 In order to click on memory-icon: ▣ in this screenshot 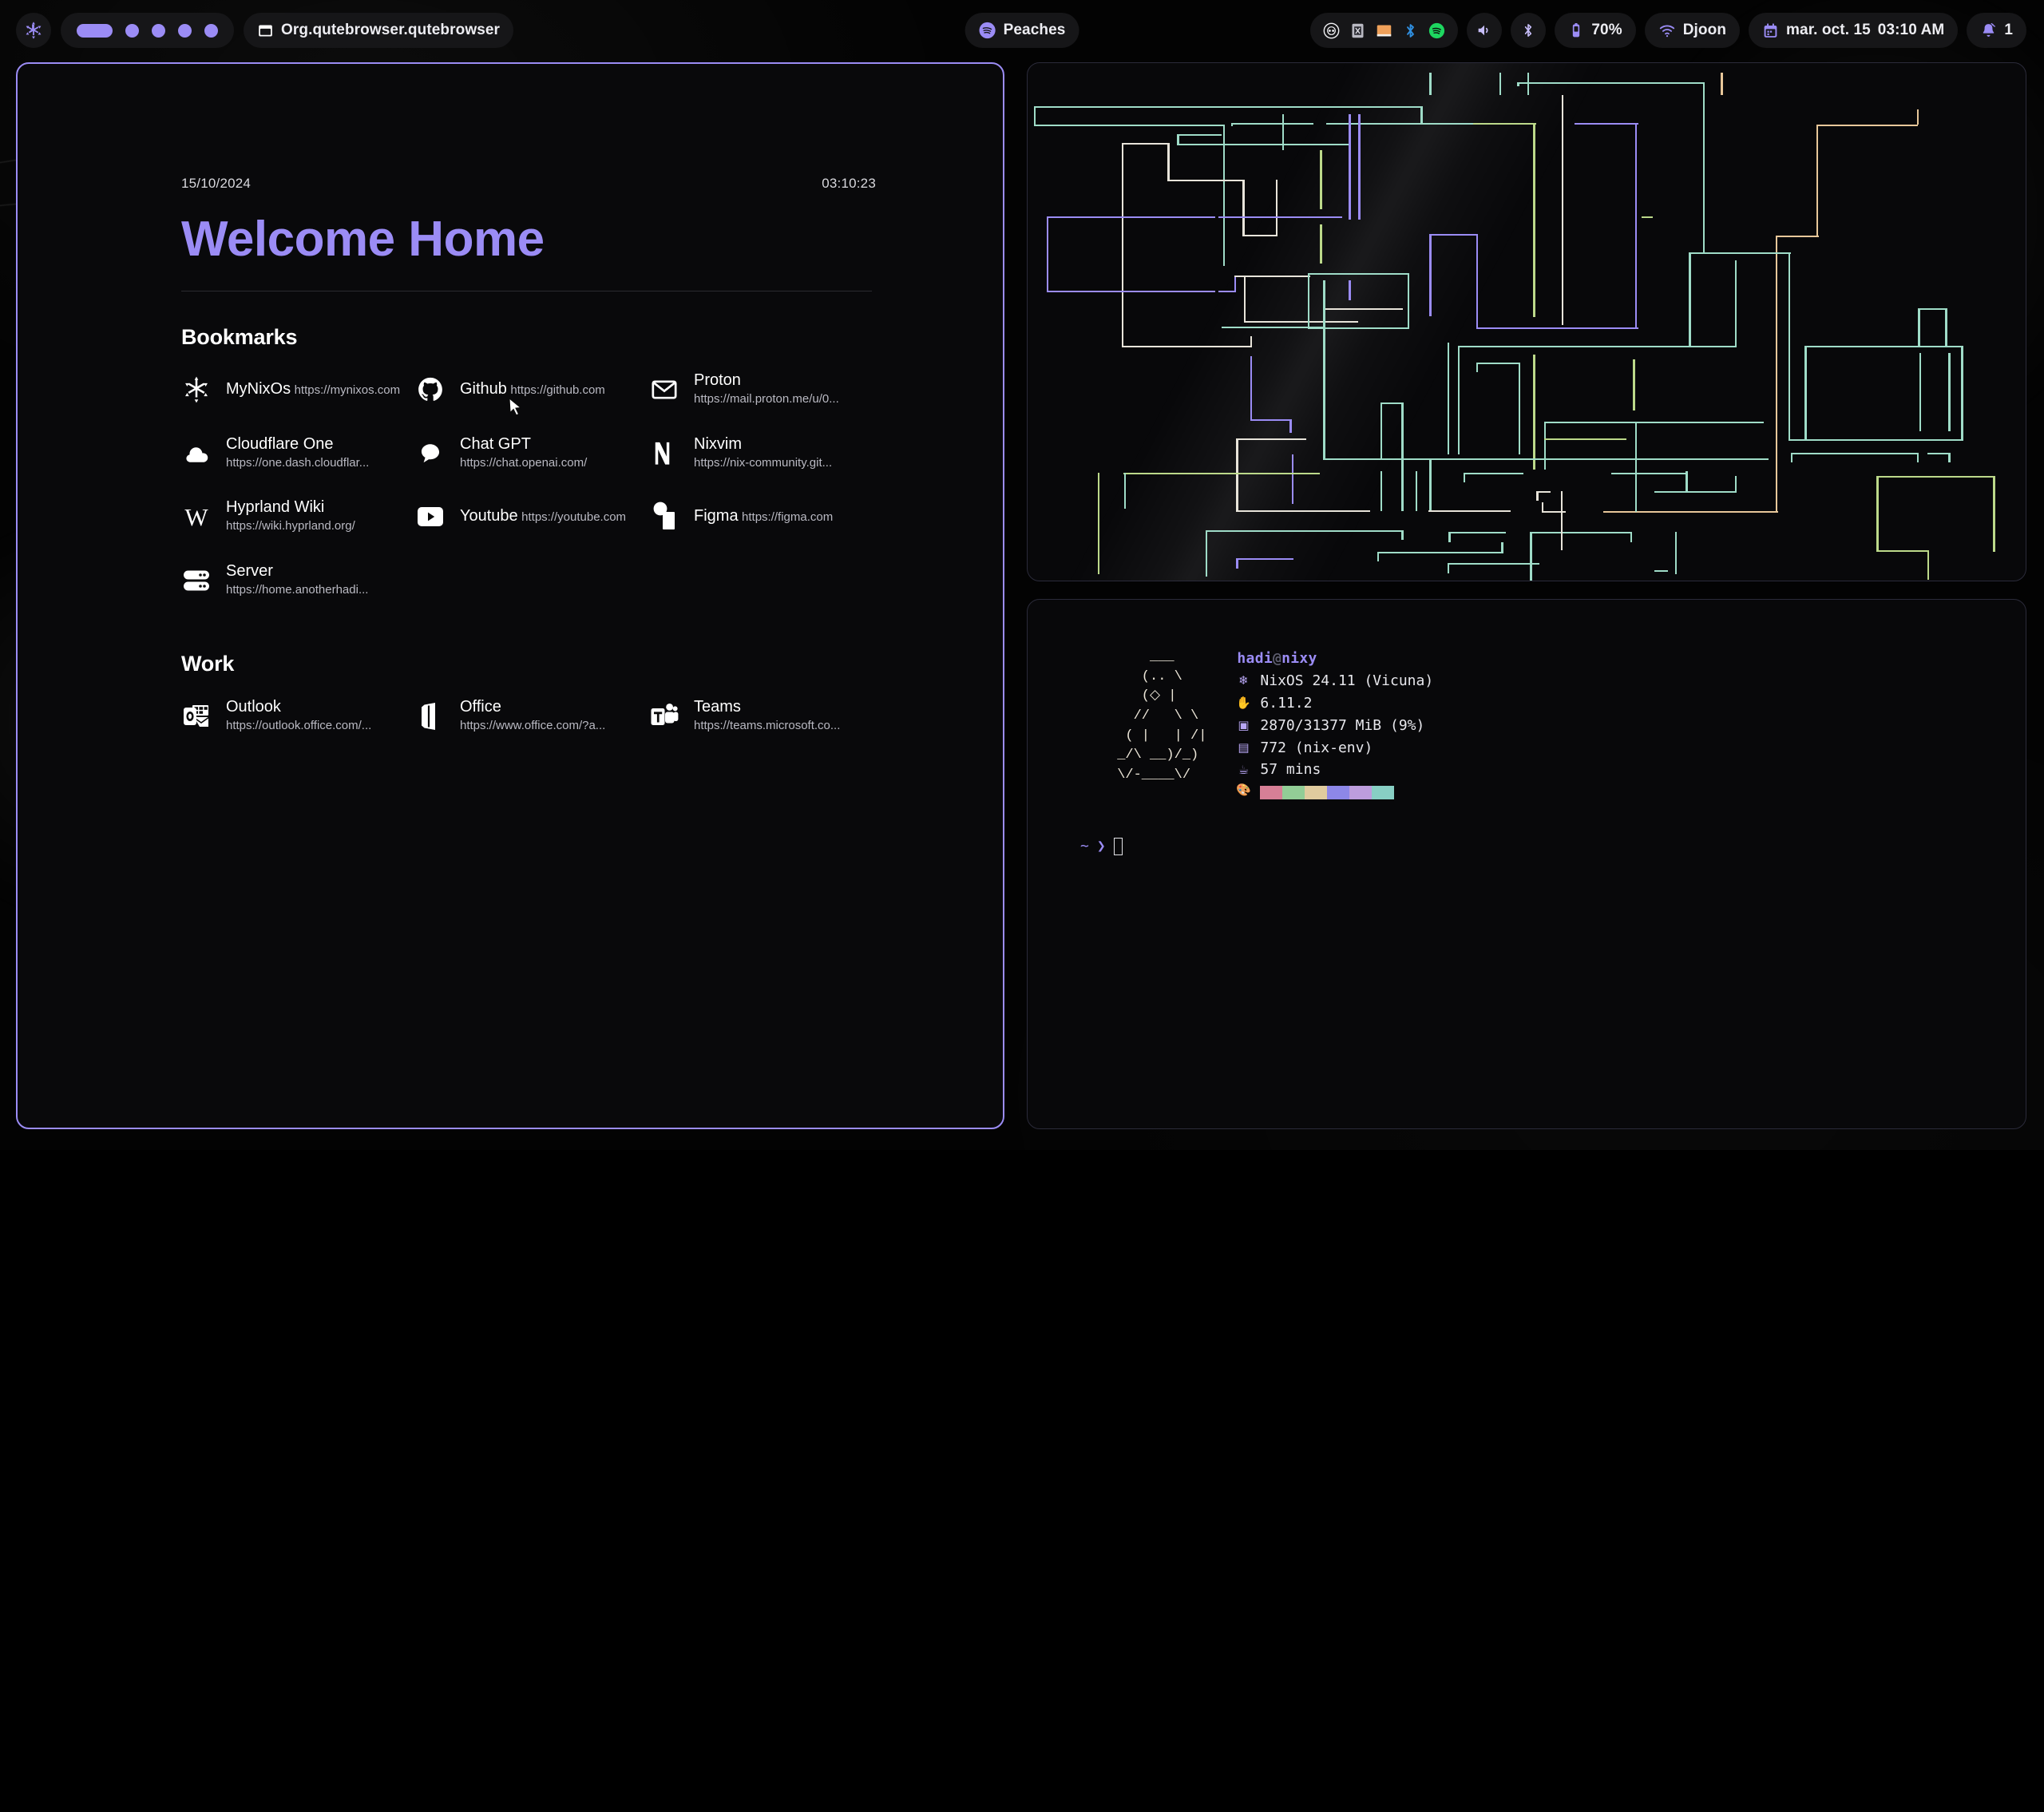, I will do `click(1243, 725)`.